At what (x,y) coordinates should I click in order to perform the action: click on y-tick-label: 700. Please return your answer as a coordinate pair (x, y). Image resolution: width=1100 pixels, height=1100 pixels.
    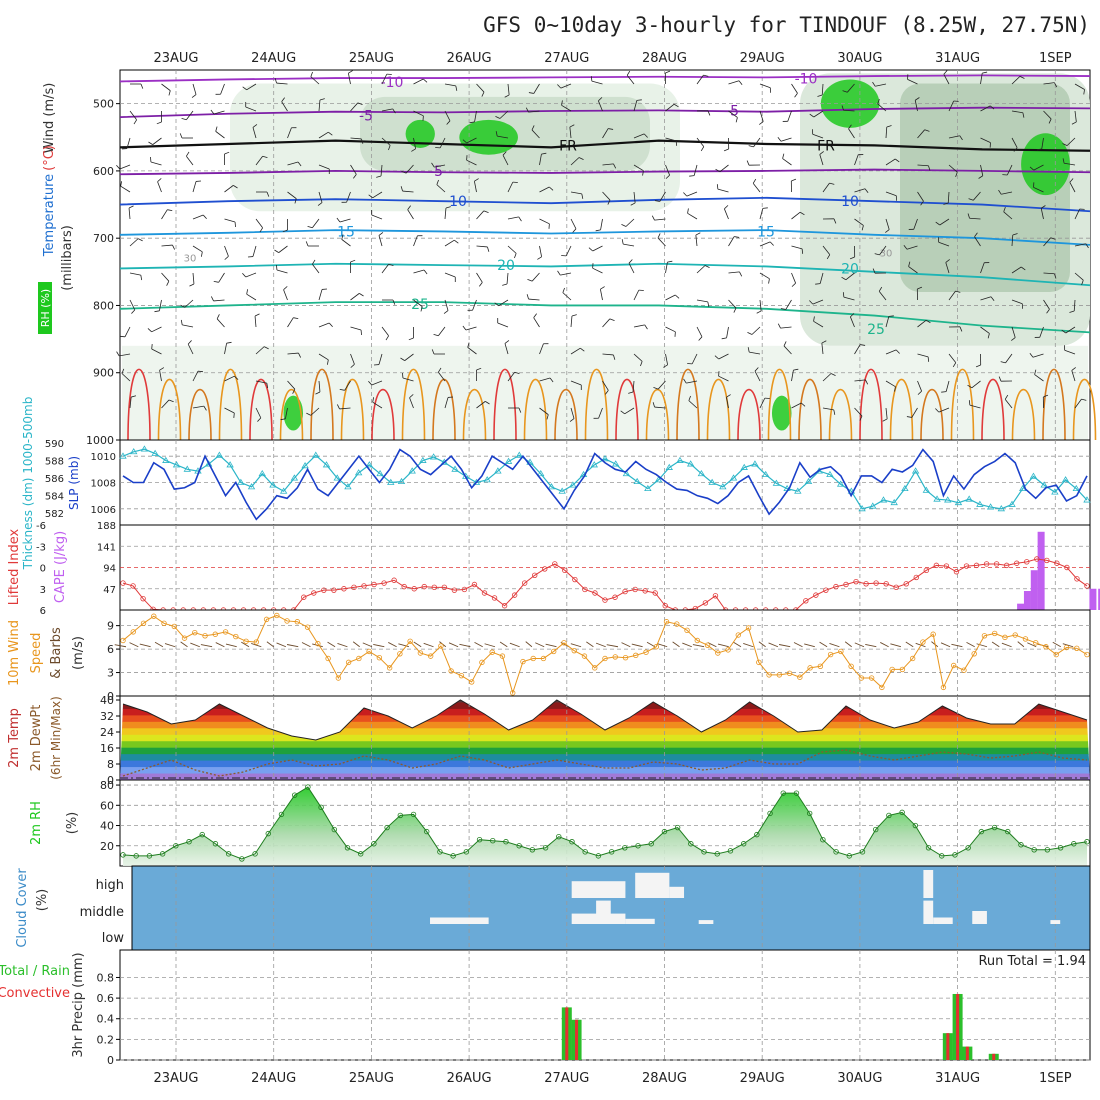
    Looking at the image, I should click on (103, 238).